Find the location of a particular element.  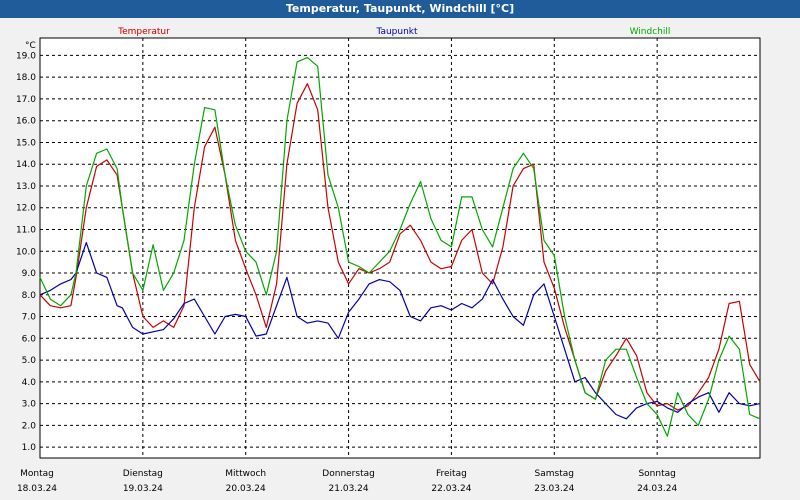

y-tick-label: 19.0 is located at coordinates (26, 56).